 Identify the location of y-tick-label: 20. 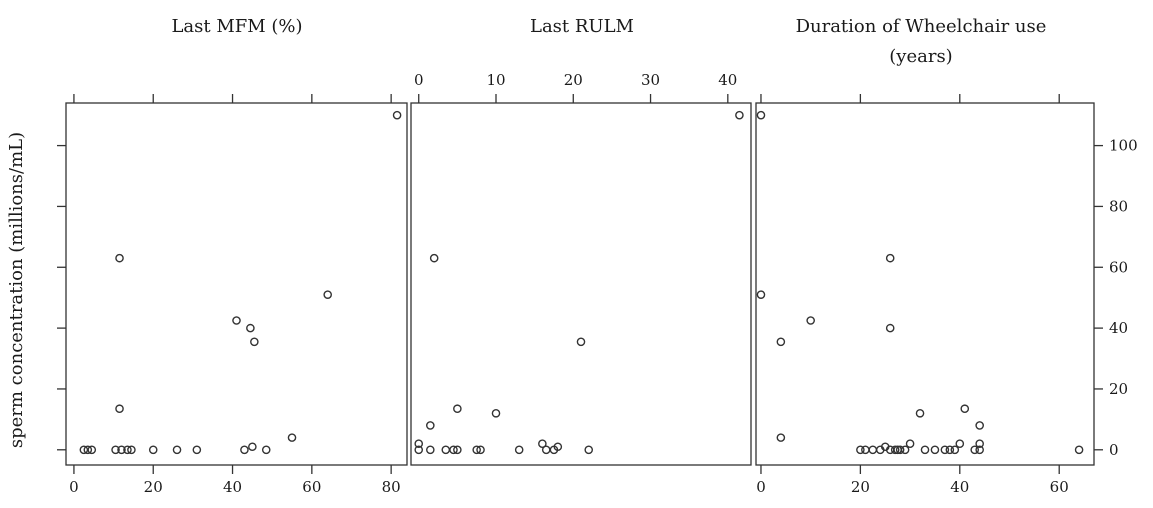
(1118, 389).